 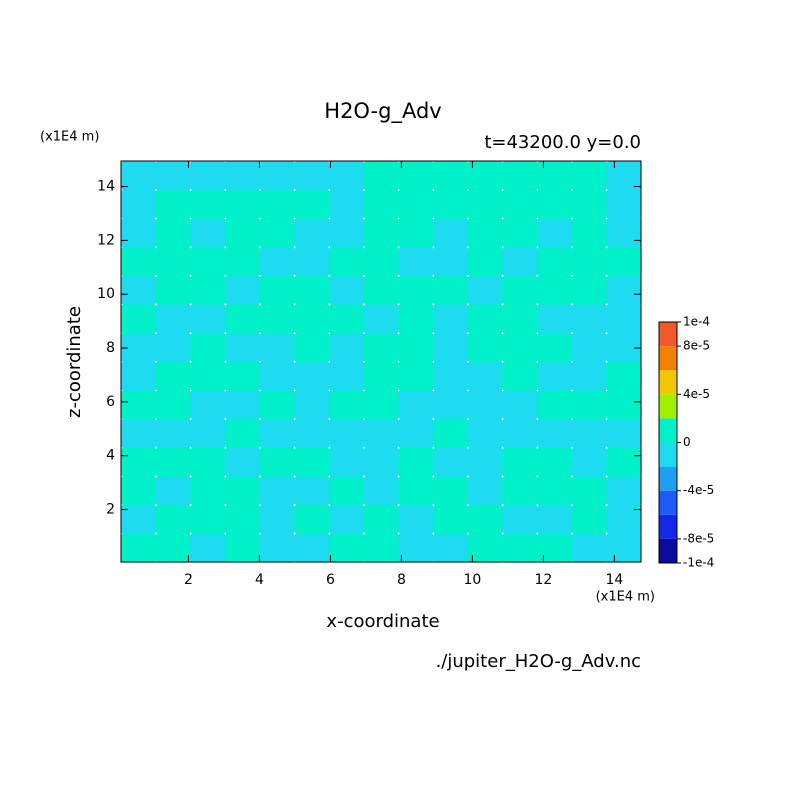 I want to click on x-unit: (x1E4 m), so click(x=625, y=597).